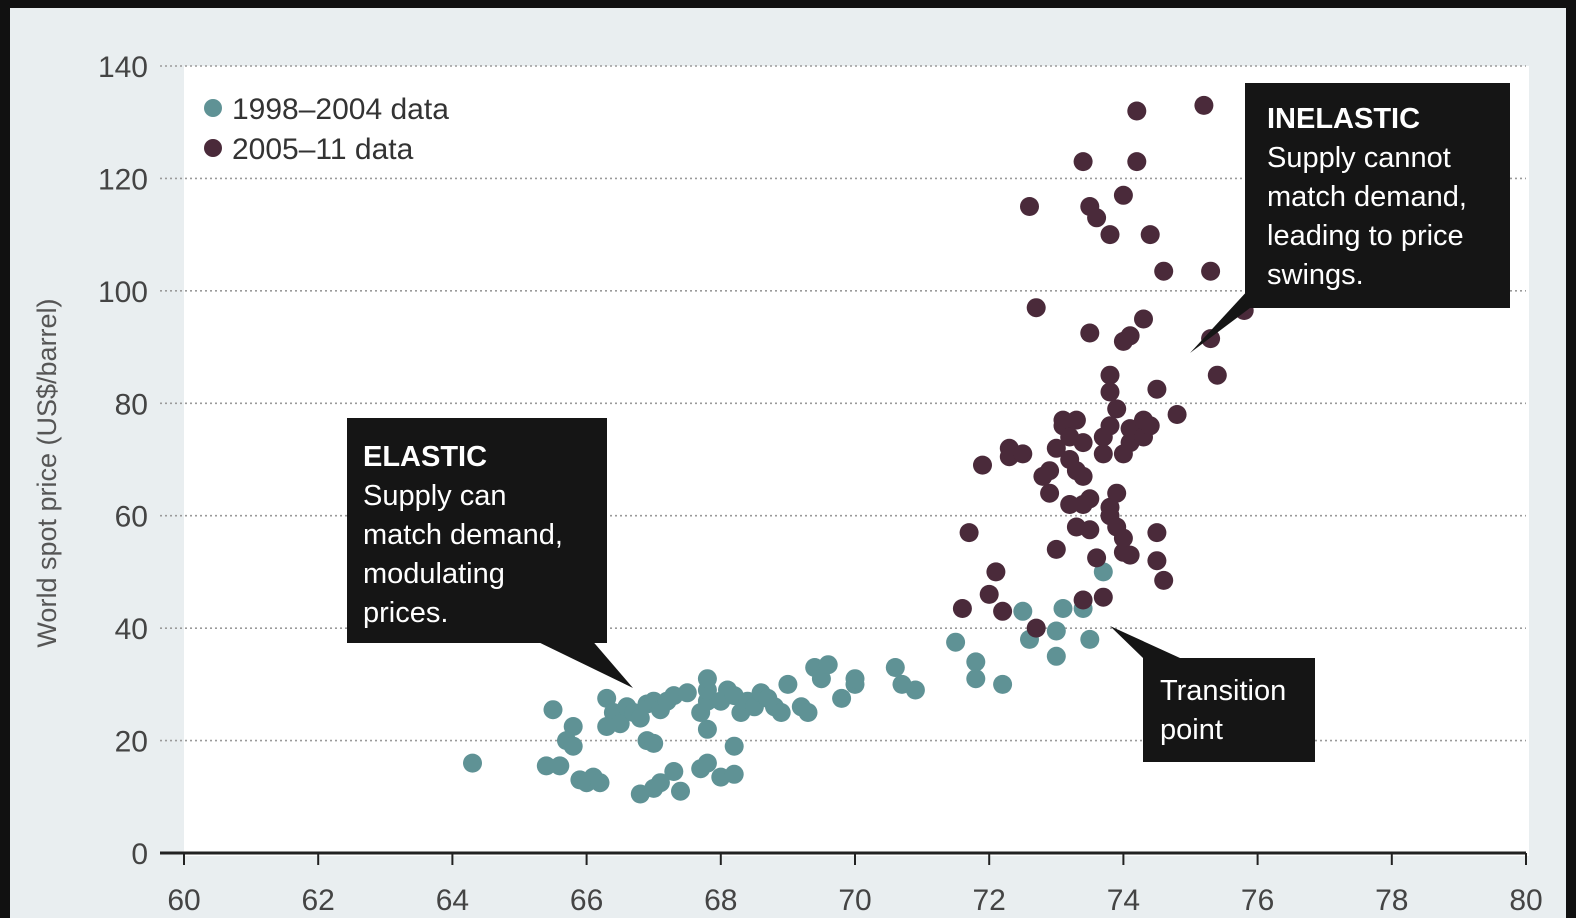  What do you see at coordinates (1359, 158) in the screenshot?
I see `callout-text: Supply cannot` at bounding box center [1359, 158].